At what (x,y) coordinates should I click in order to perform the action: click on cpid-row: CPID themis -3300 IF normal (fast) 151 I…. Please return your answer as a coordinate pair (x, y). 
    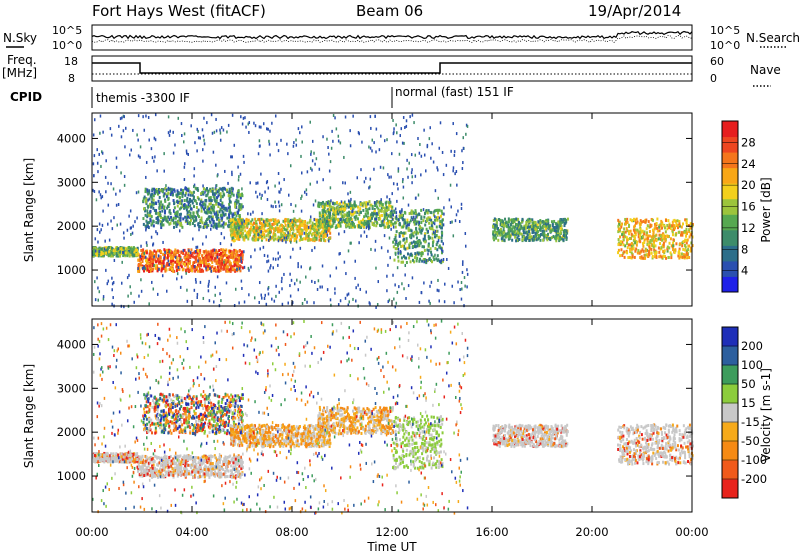
    Looking at the image, I should click on (262, 96).